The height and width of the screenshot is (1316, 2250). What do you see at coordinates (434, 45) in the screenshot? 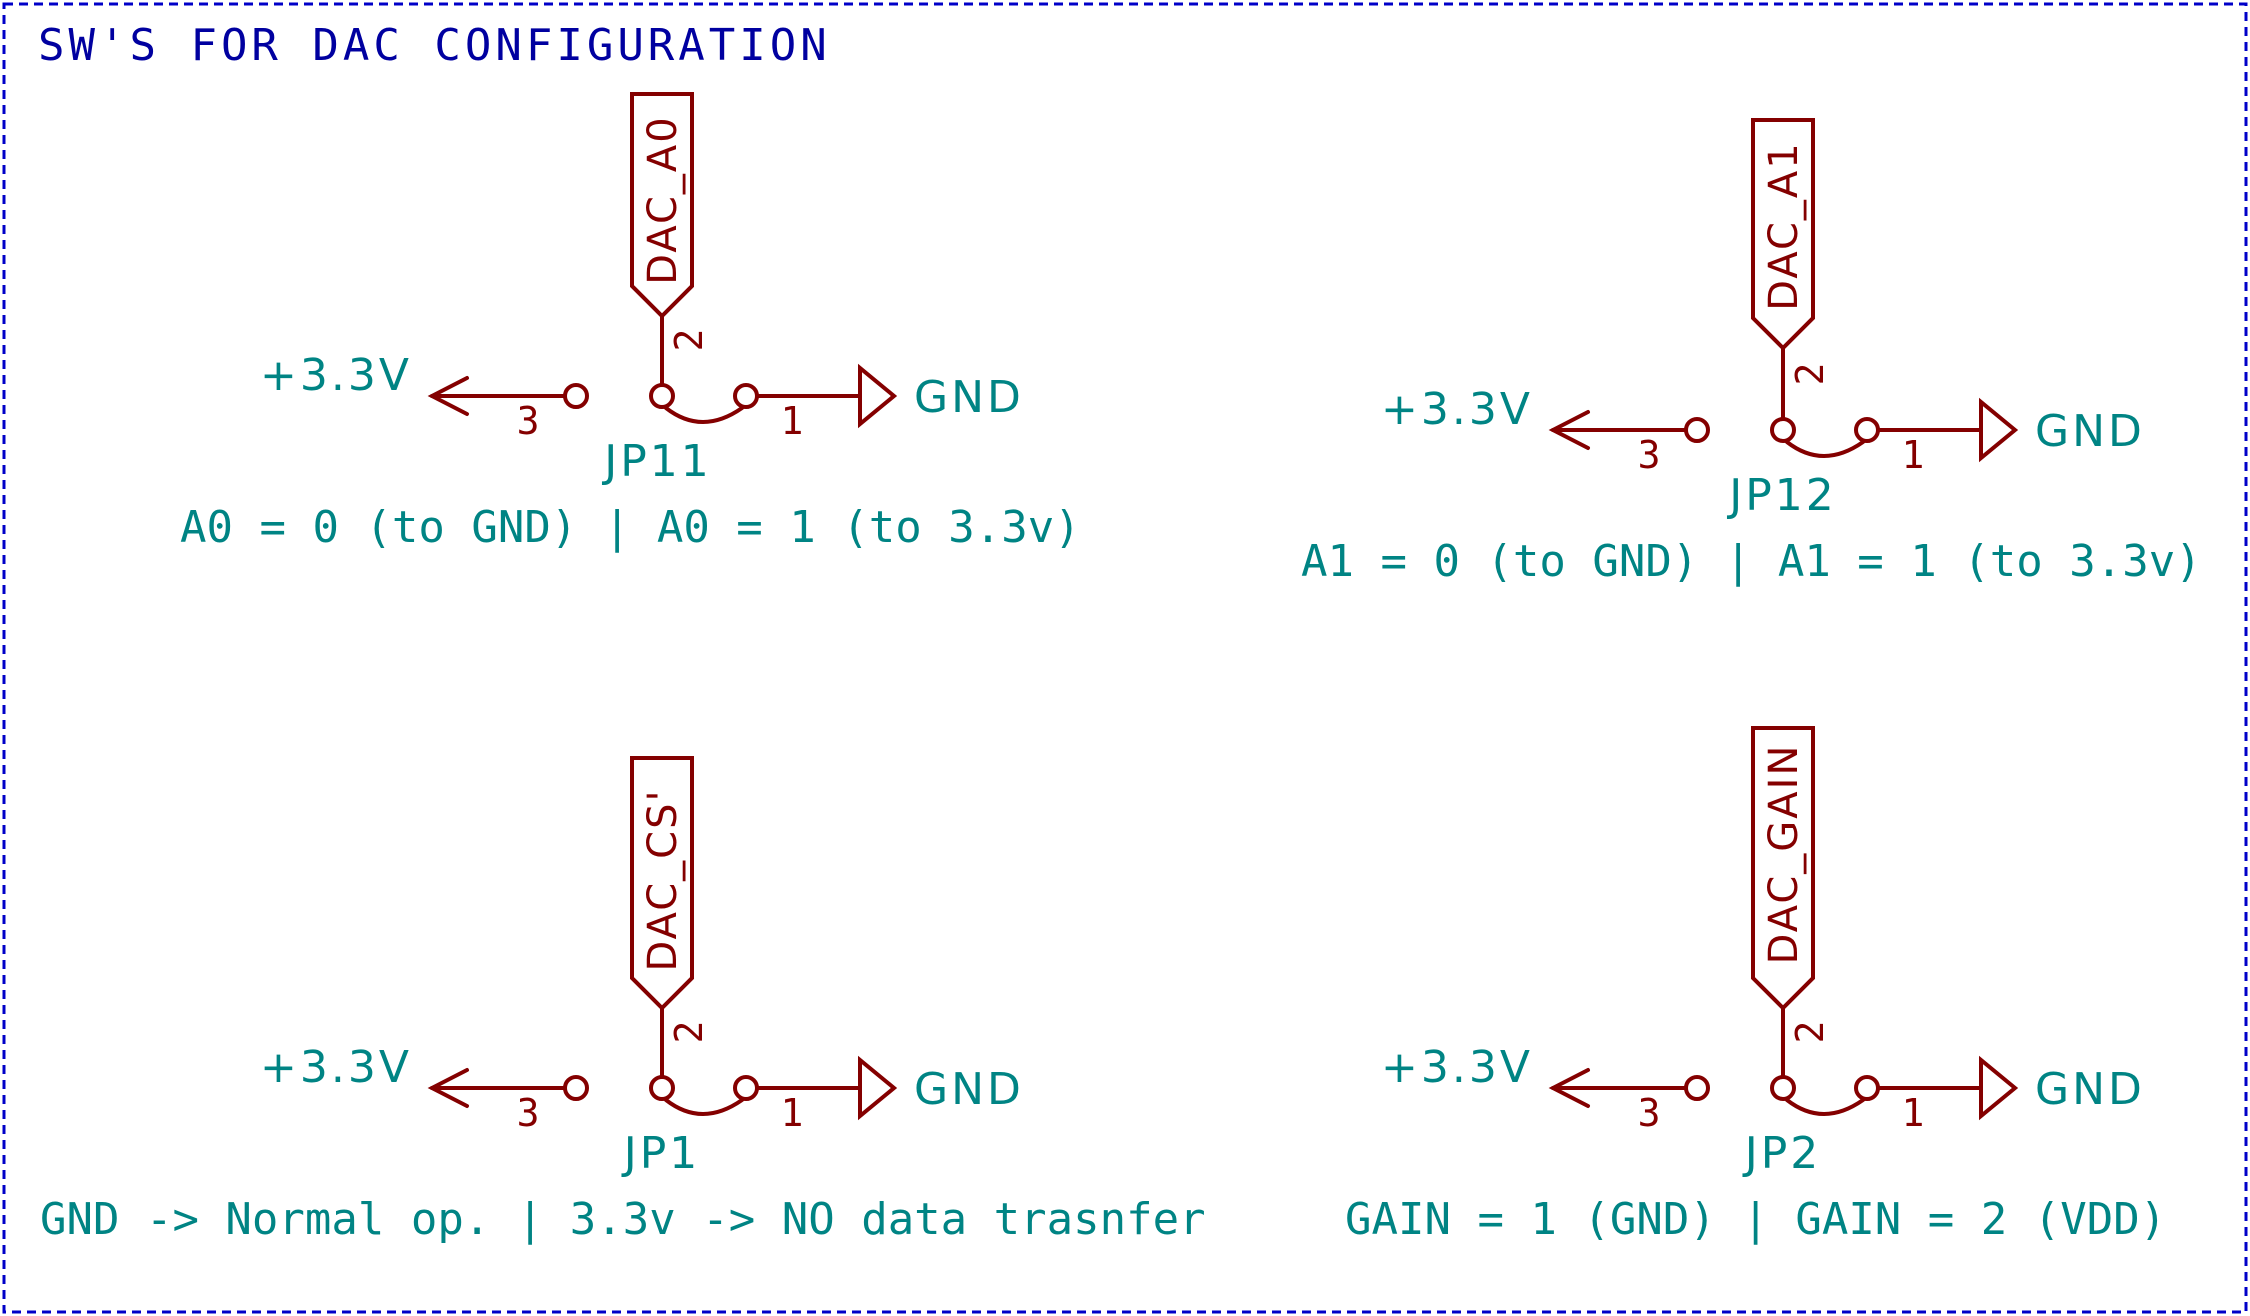
I see `sheet-title: SW'S FOR DAC CONFIGURATION` at bounding box center [434, 45].